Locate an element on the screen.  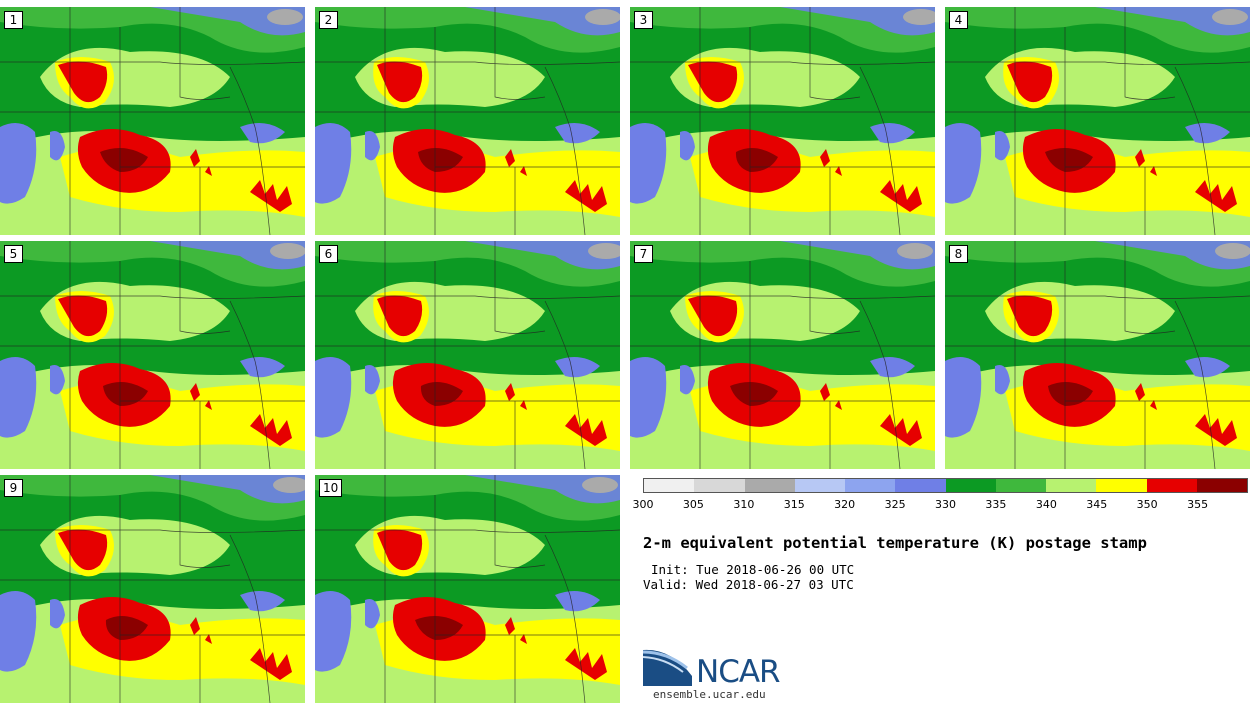
colorbar-tick-label: 315 is located at coordinates (794, 504).